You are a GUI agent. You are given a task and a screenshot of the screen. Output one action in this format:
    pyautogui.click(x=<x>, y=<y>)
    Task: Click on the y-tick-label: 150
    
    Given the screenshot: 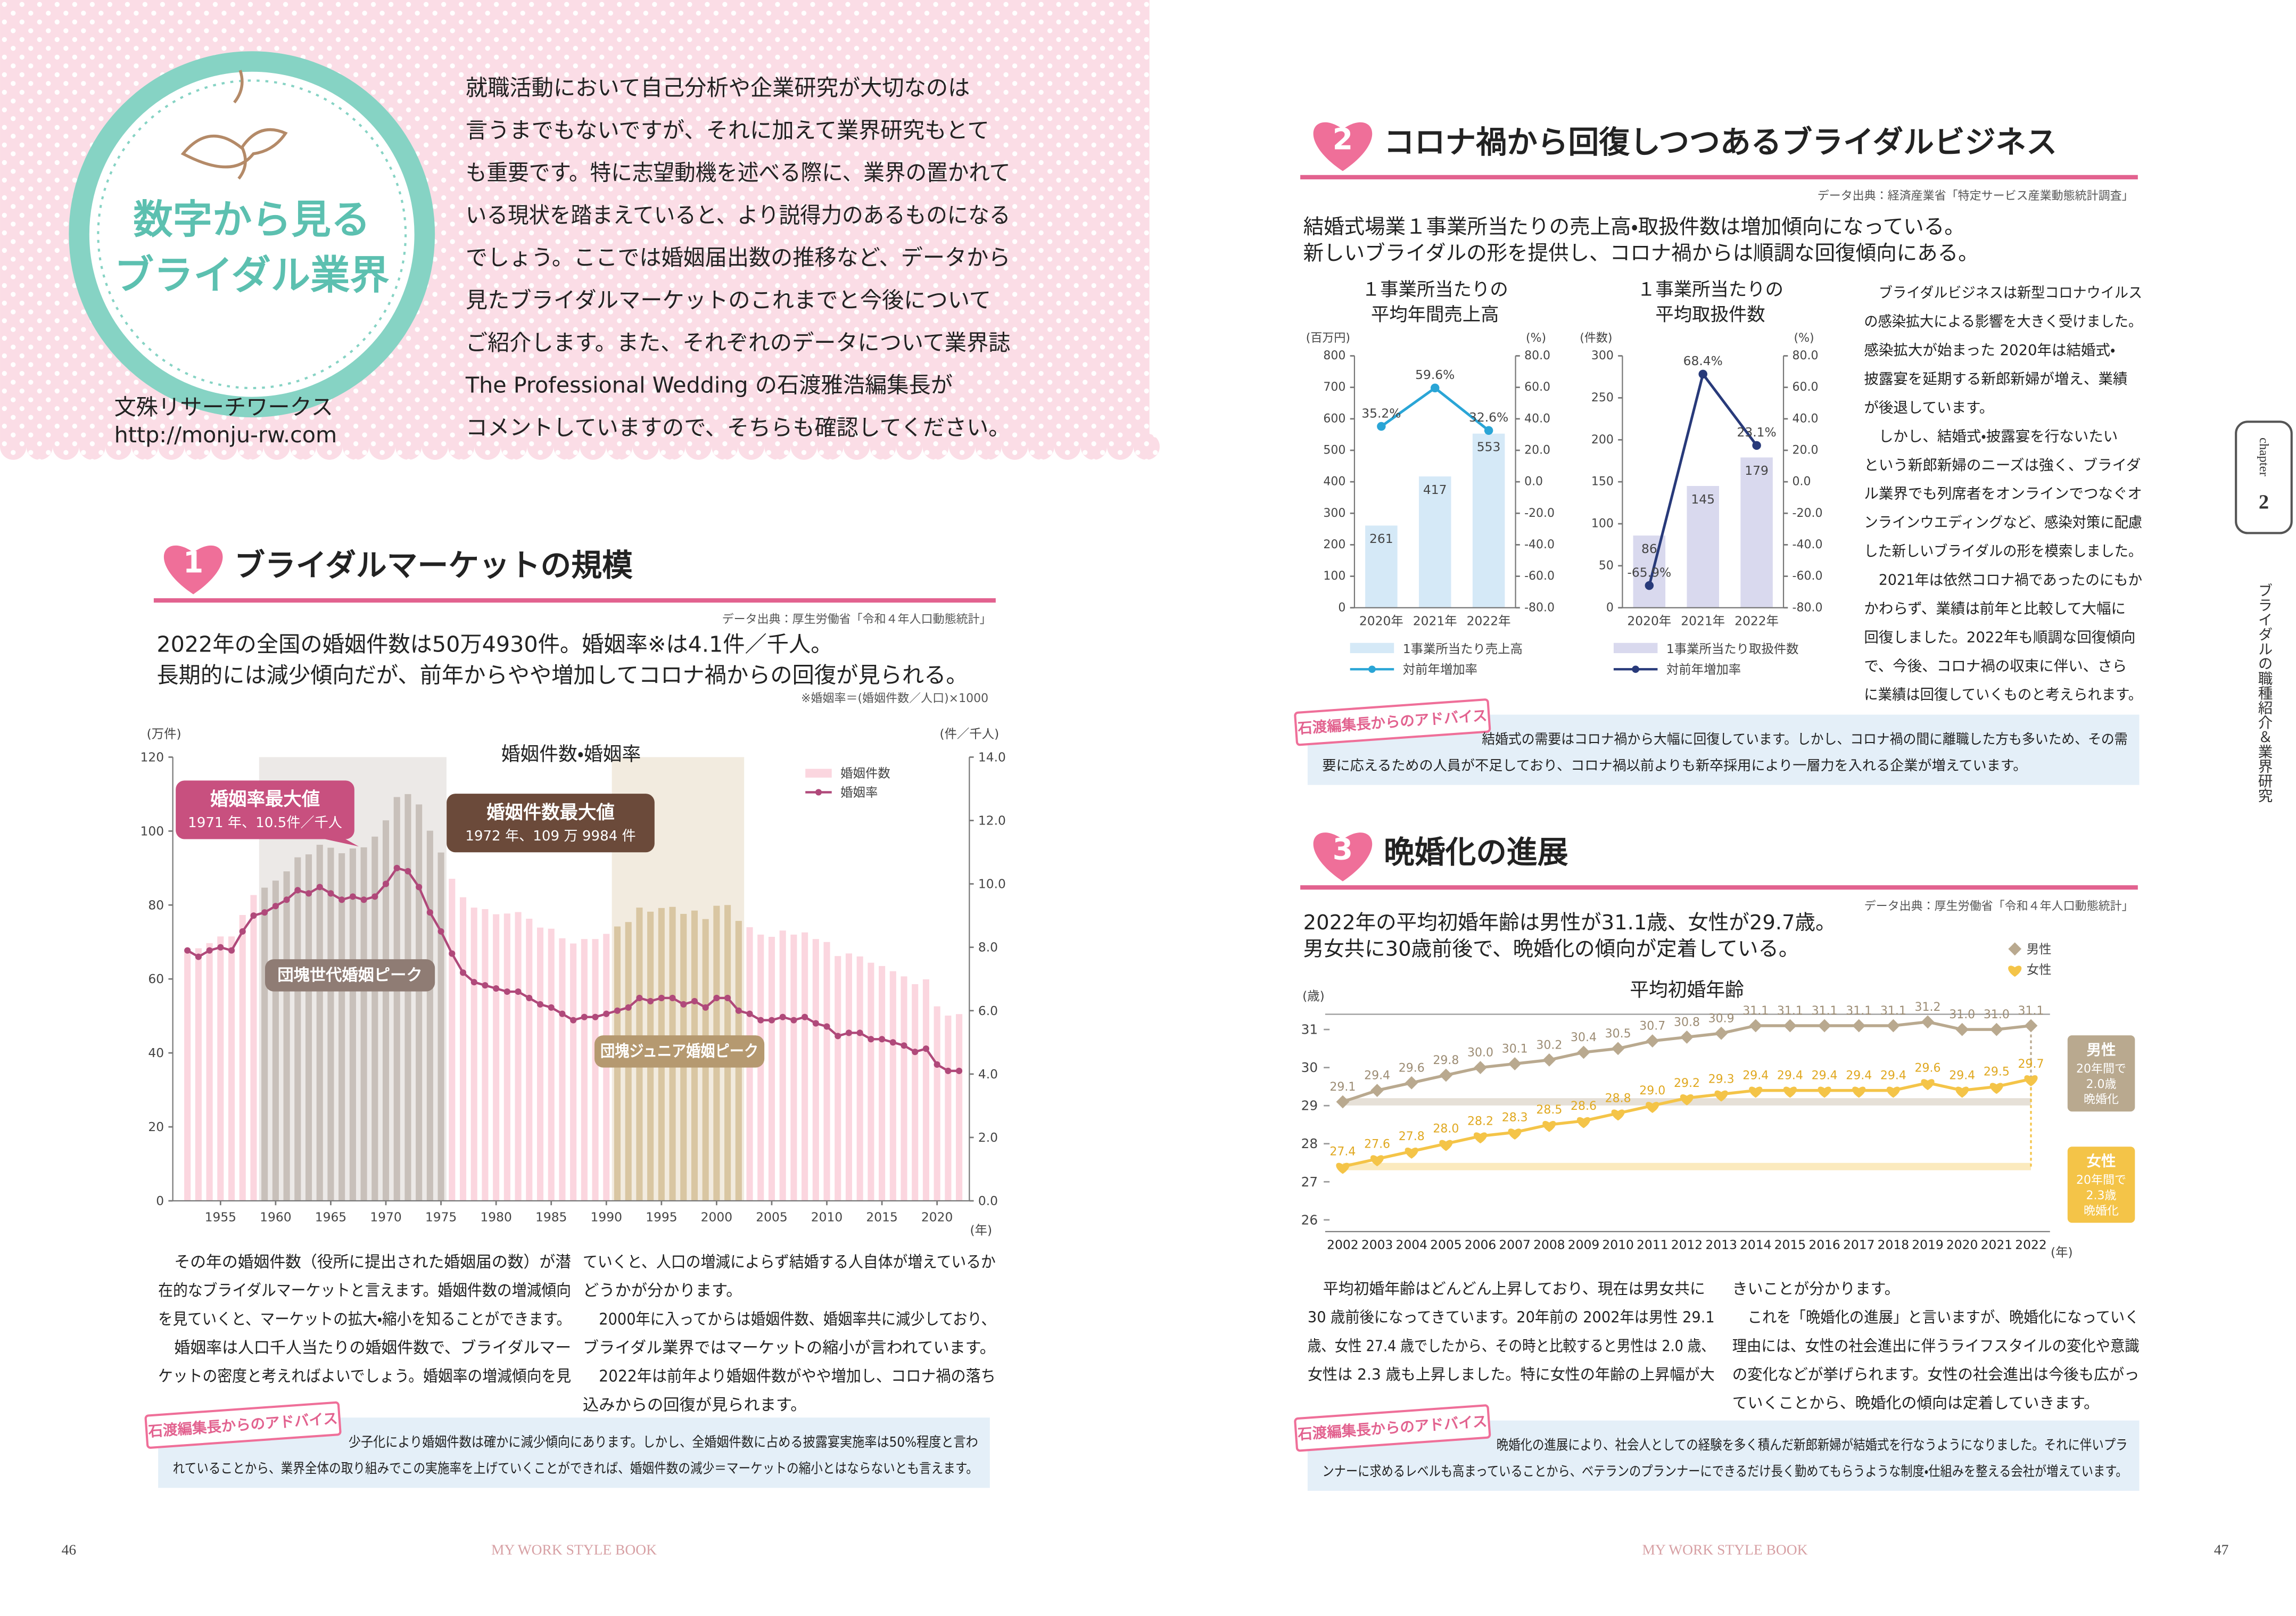 What is the action you would take?
    pyautogui.click(x=1602, y=482)
    